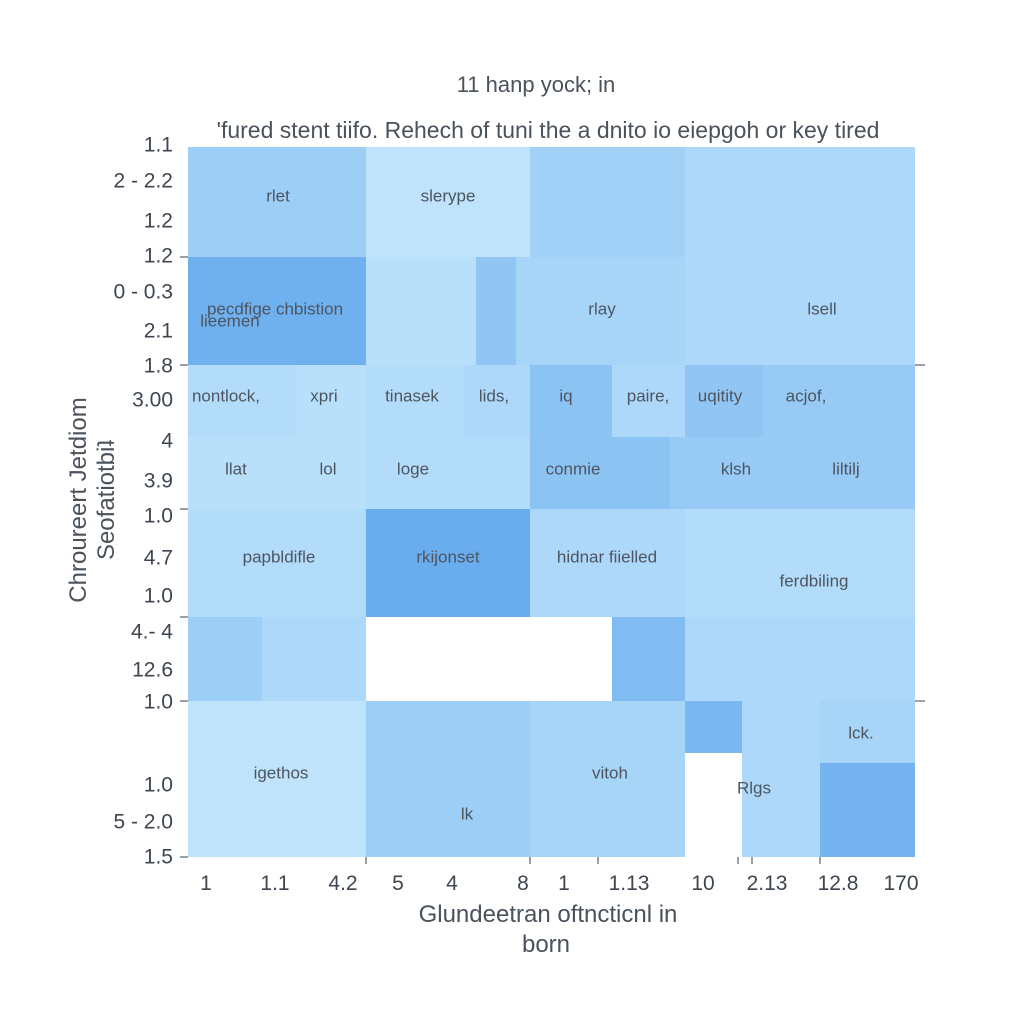  Describe the element at coordinates (274, 883) in the screenshot. I see `x-tick-label: 1.1` at that location.